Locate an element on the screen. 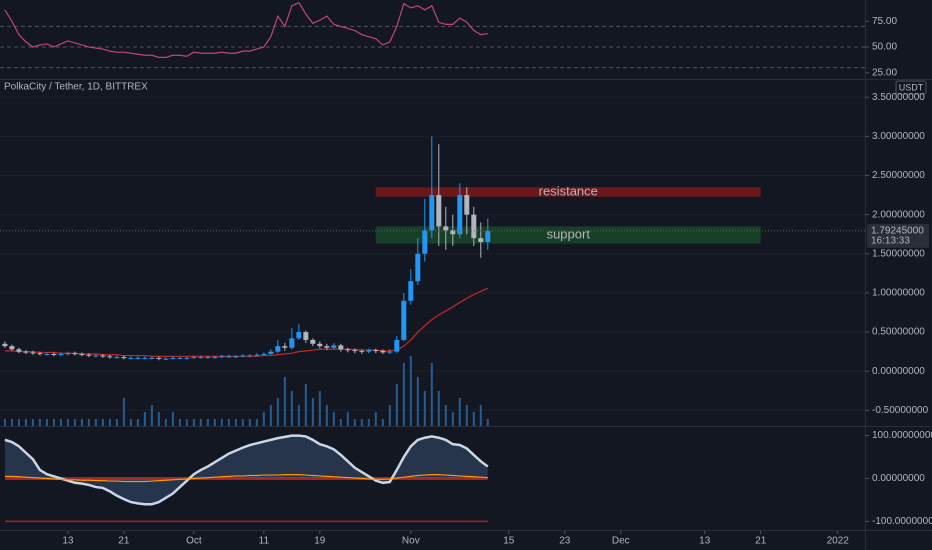  y-tick-label: 75.00 is located at coordinates (884, 21).